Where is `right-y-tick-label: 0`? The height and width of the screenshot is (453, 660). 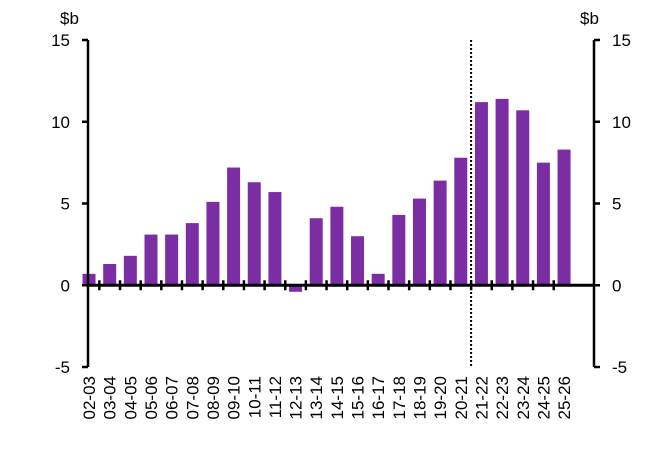
right-y-tick-label: 0 is located at coordinates (616, 285).